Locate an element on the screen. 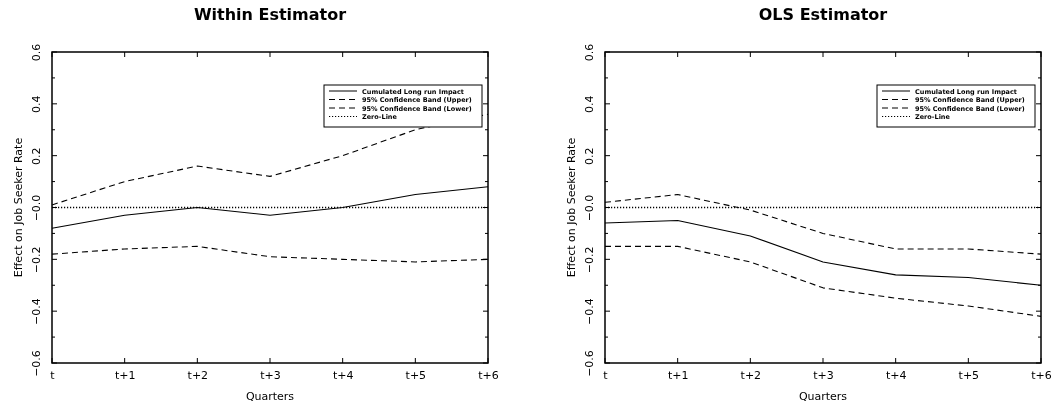  chart-title: Within Estimator is located at coordinates (270, 14).